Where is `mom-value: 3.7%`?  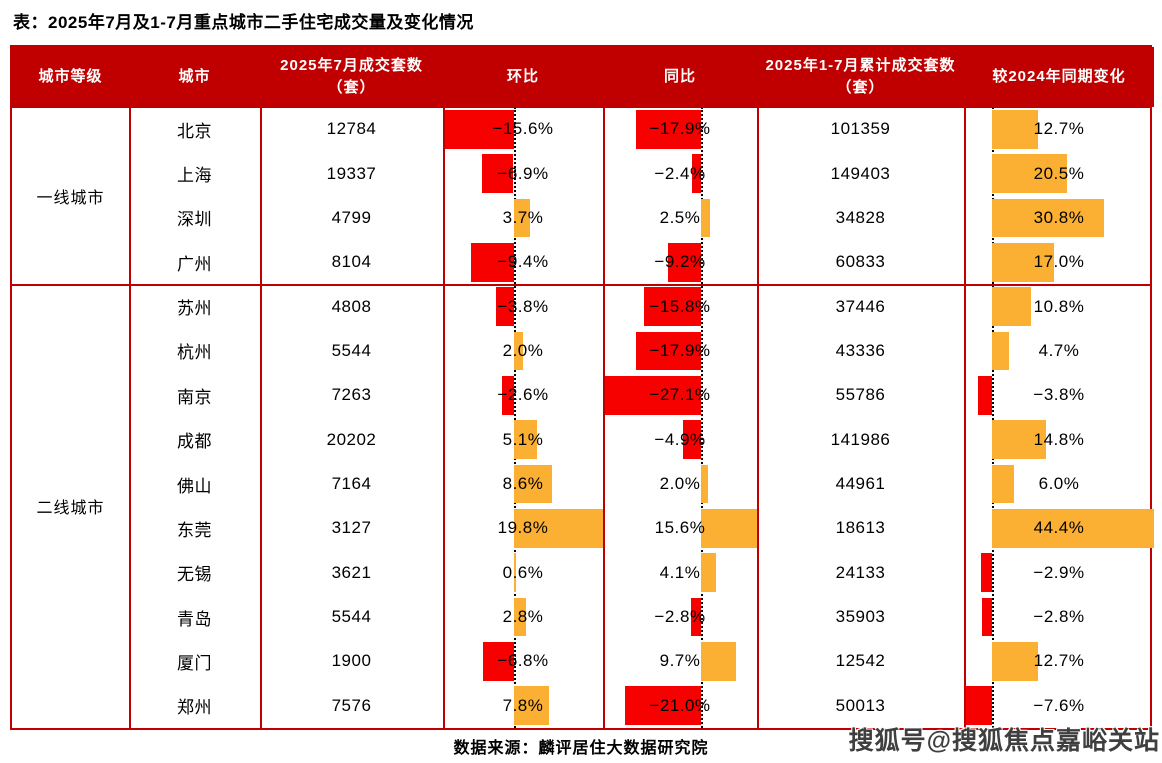
mom-value: 3.7% is located at coordinates (523, 217).